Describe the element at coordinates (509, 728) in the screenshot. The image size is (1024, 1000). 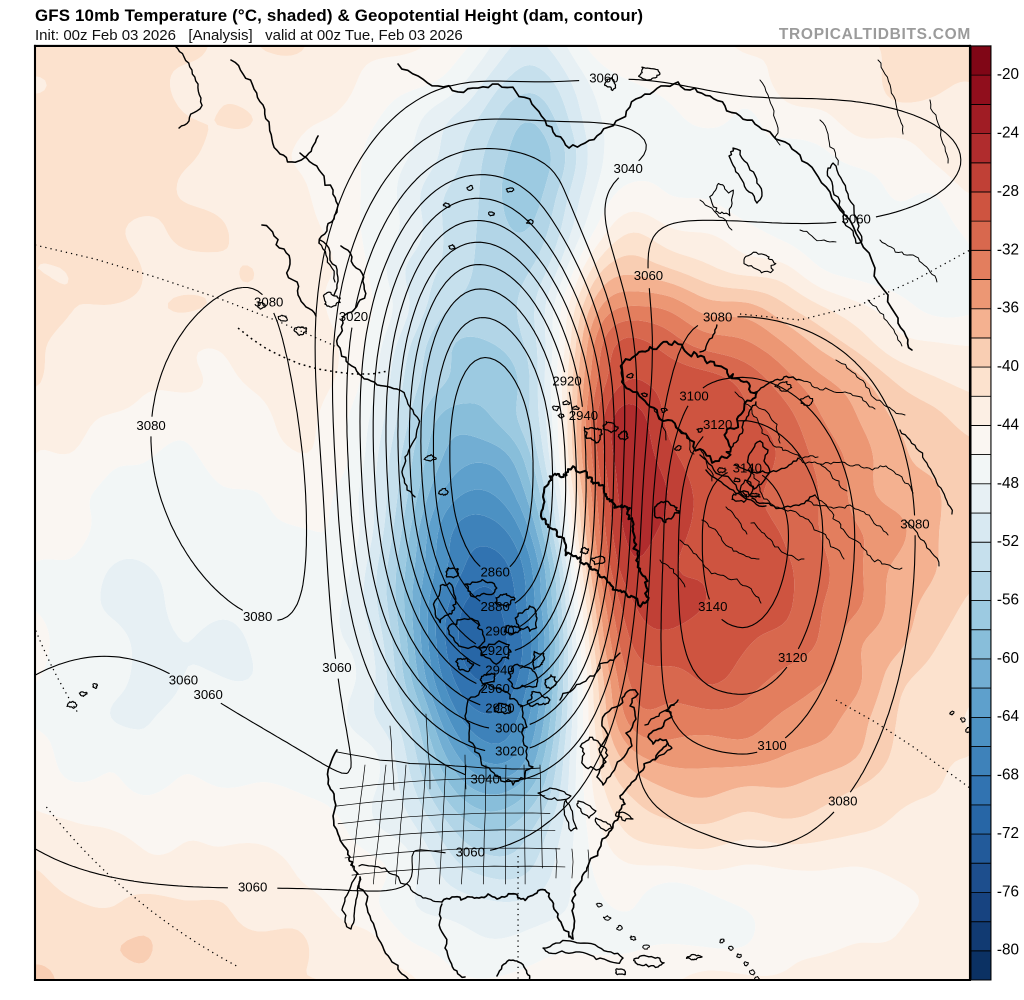
I see `svg-text: 3000` at that location.